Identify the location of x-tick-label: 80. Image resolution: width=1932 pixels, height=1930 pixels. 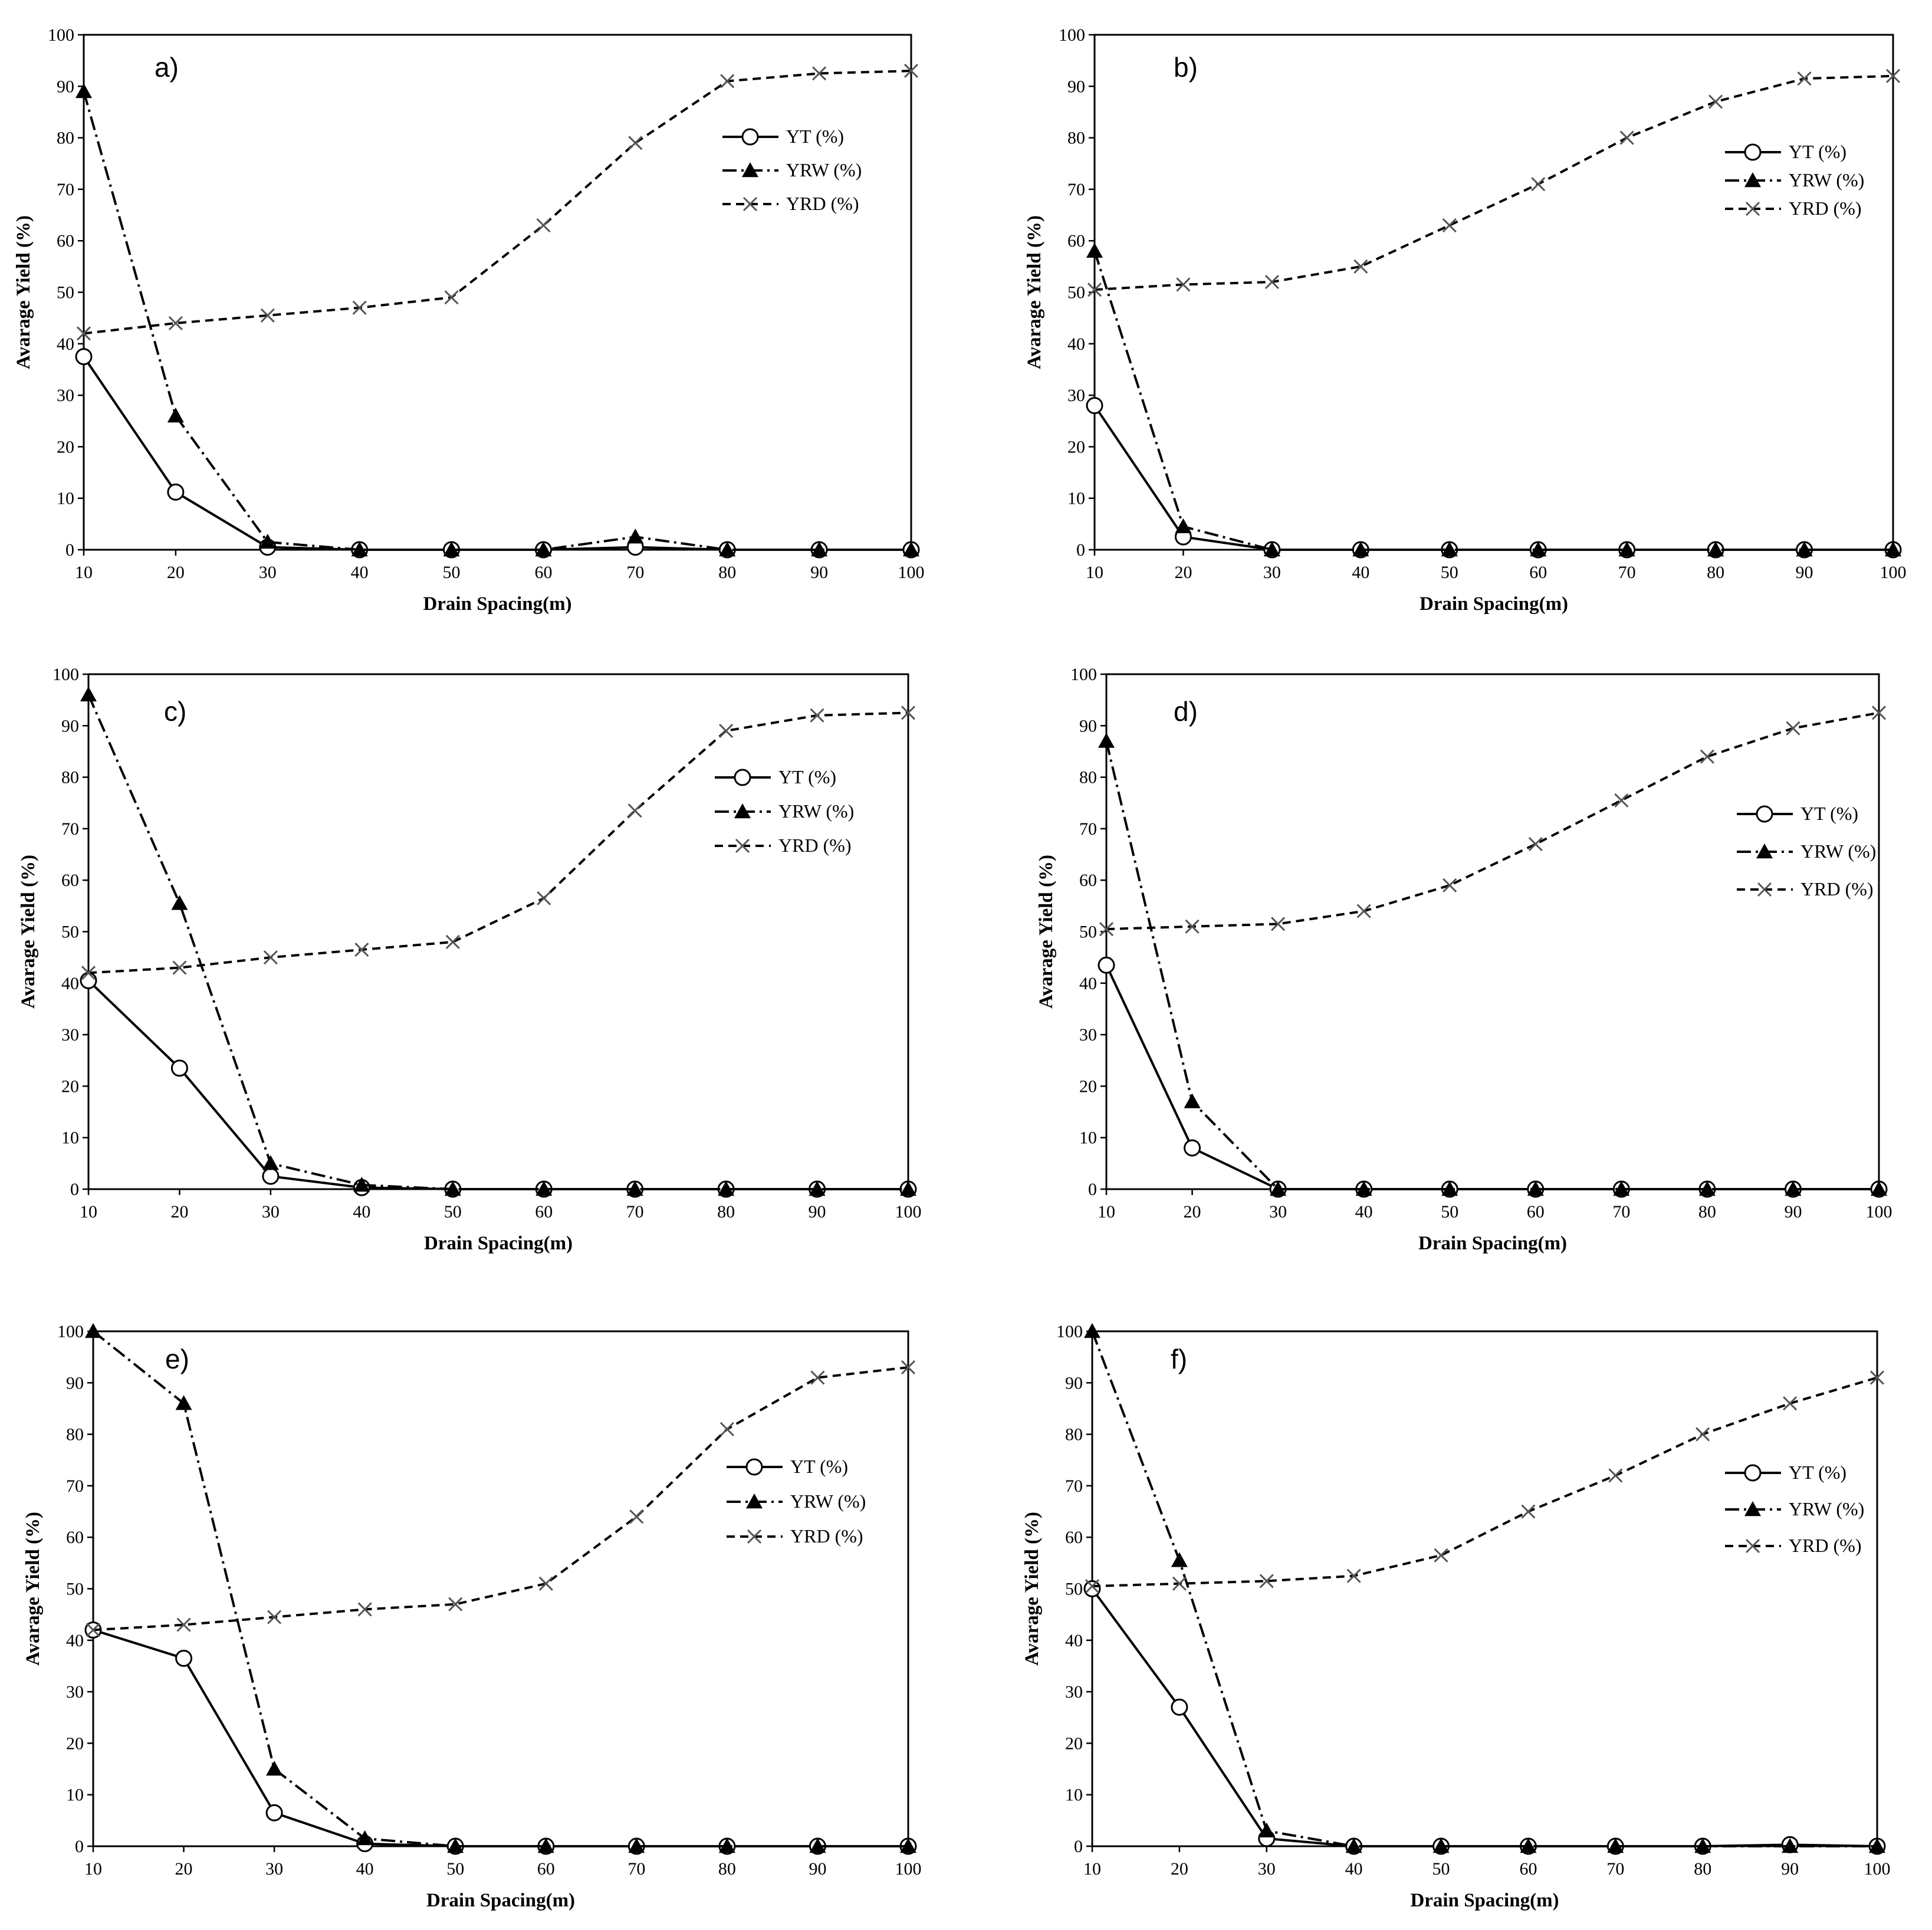
(1702, 1869).